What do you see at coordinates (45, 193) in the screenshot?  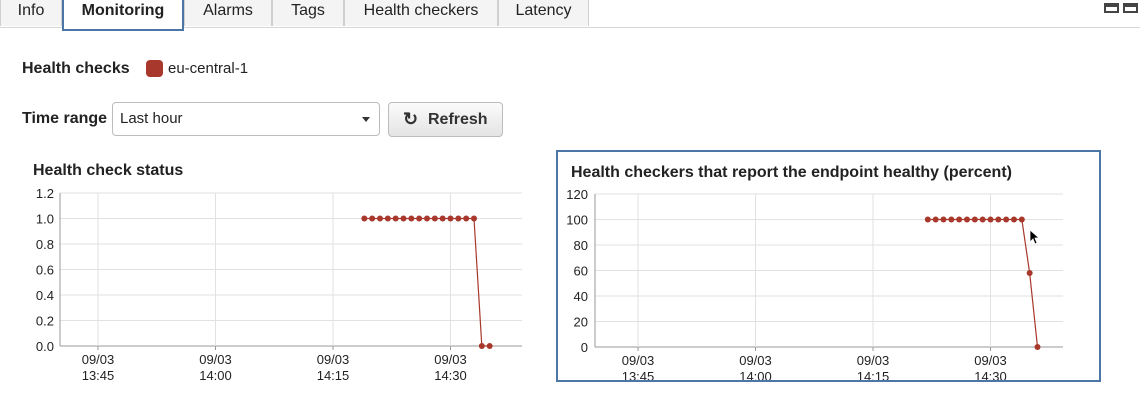 I see `y-tick-label: 1.2` at bounding box center [45, 193].